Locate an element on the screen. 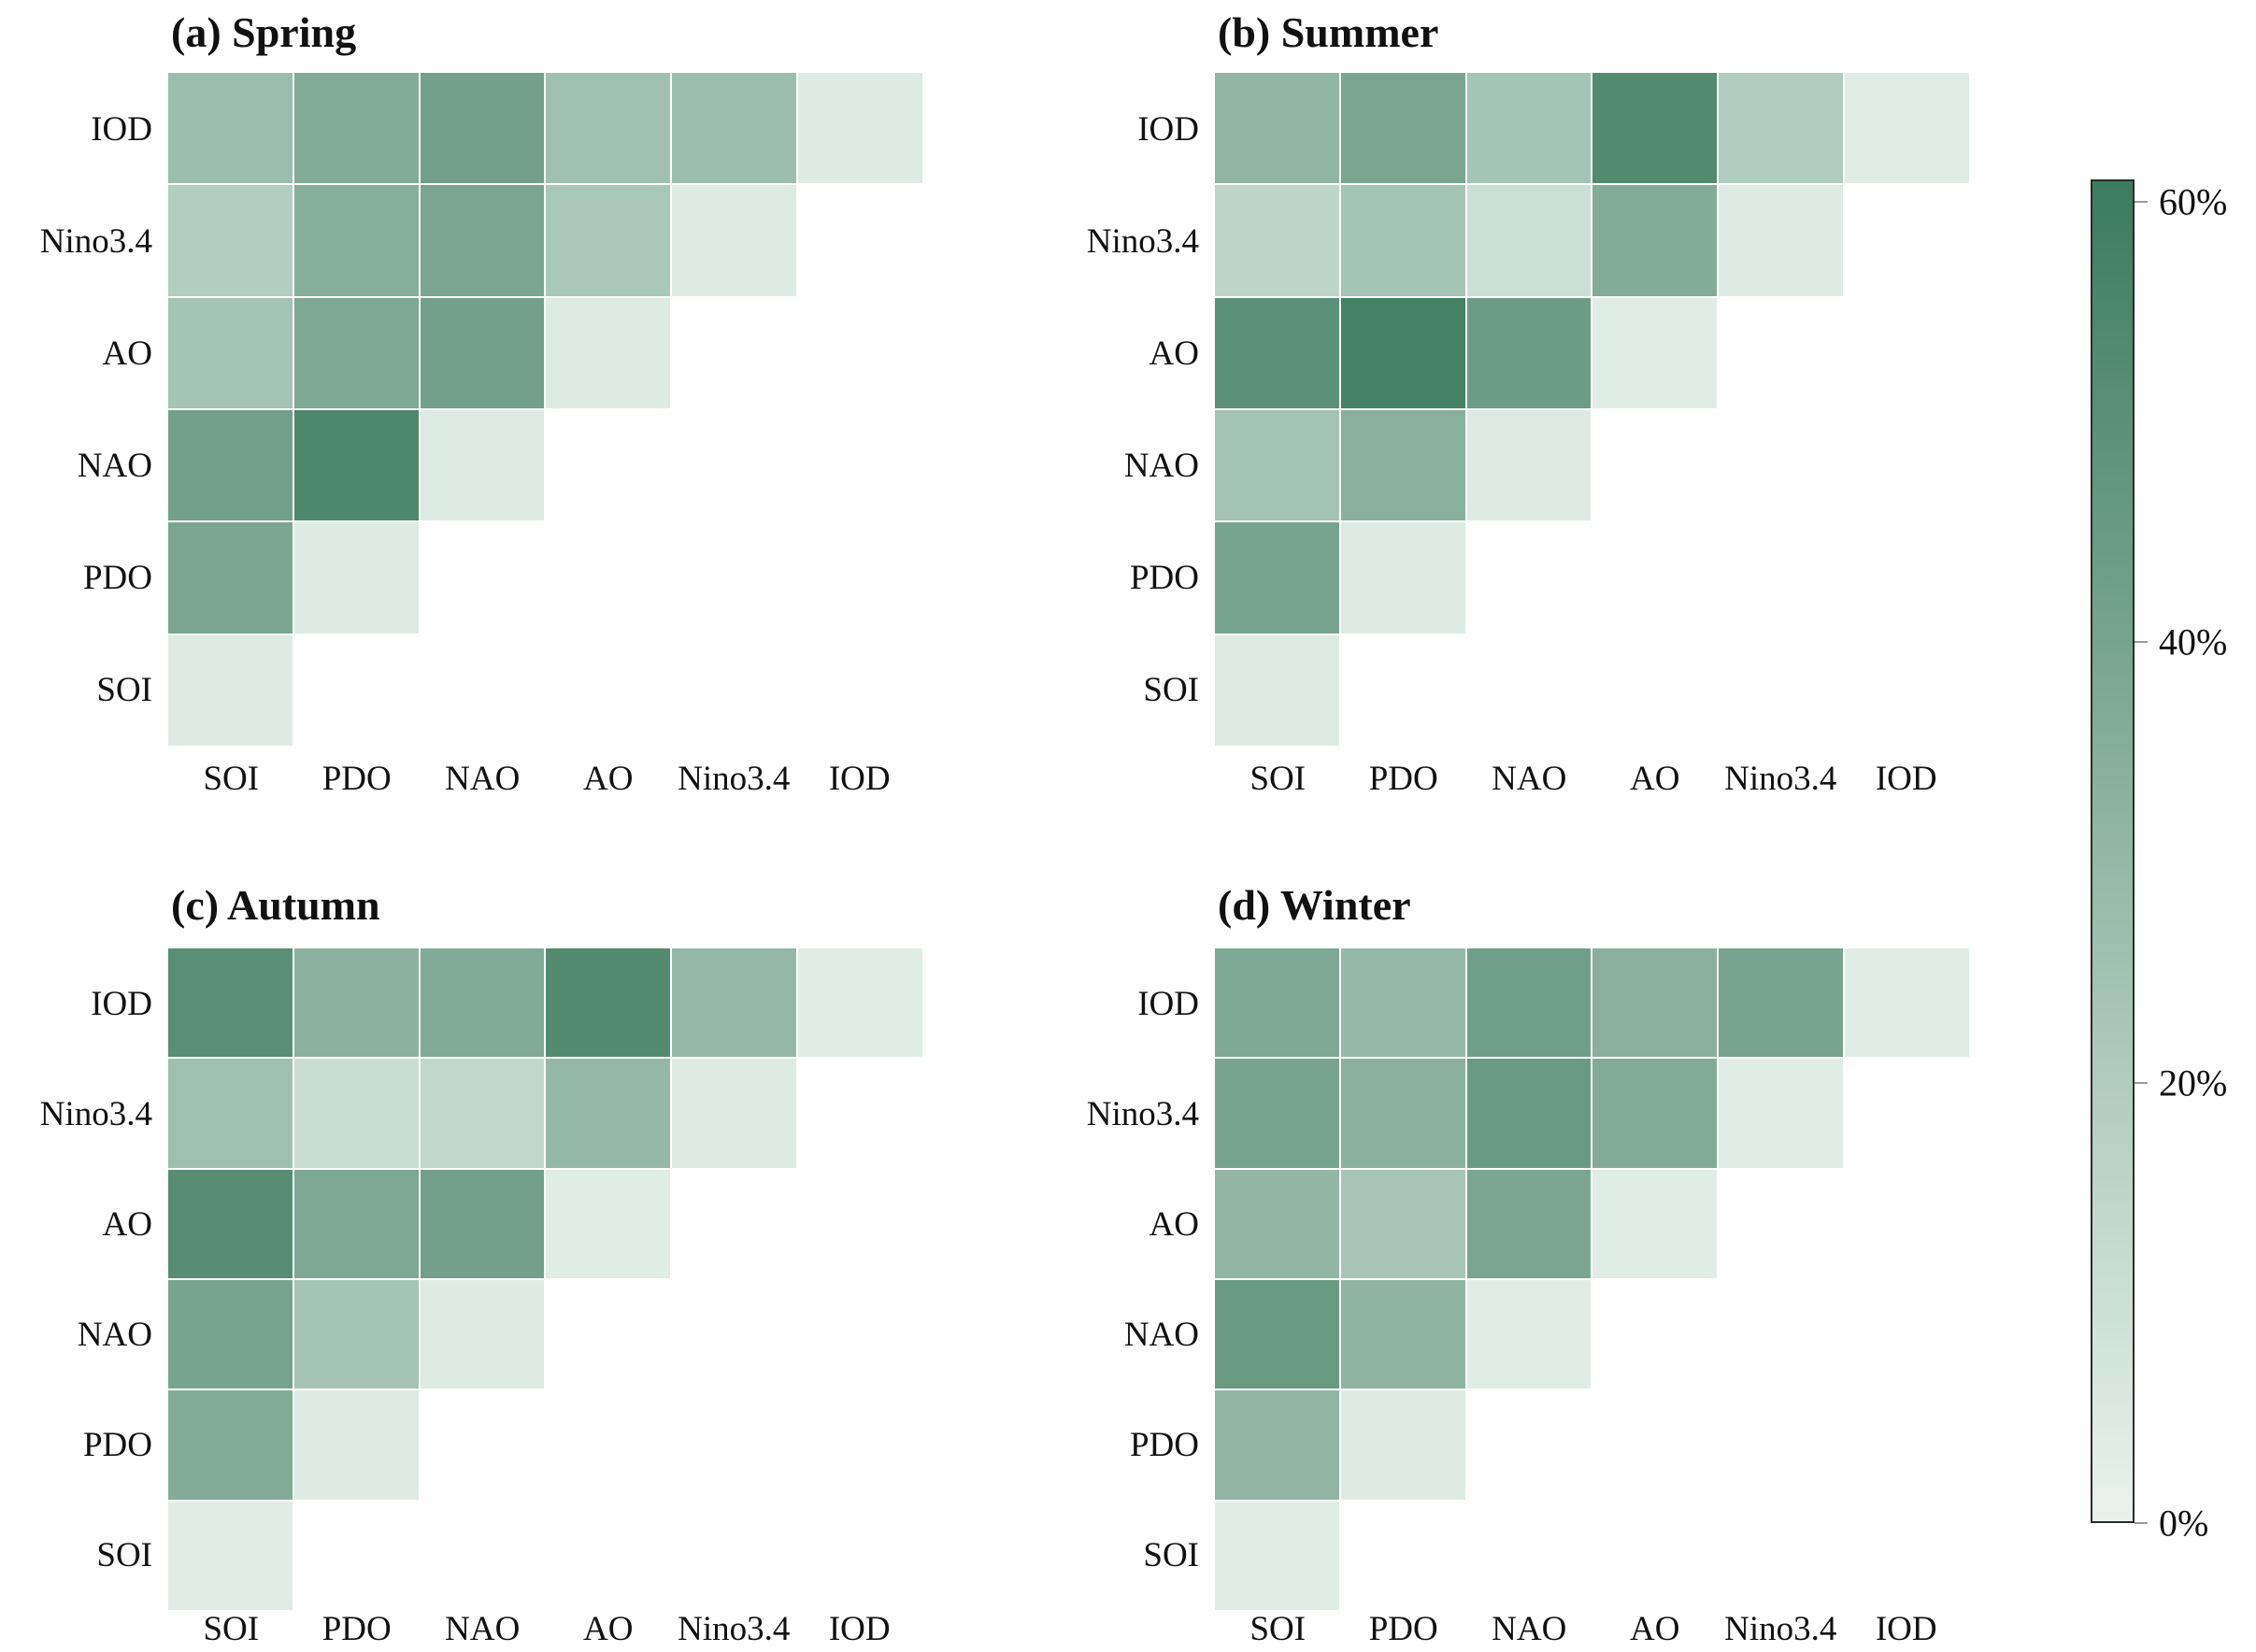 This screenshot has width=2256, height=1652. y-axis-labels-summer: IOD Nino3.4 AO NAO PDO SOI is located at coordinates (1123, 410).